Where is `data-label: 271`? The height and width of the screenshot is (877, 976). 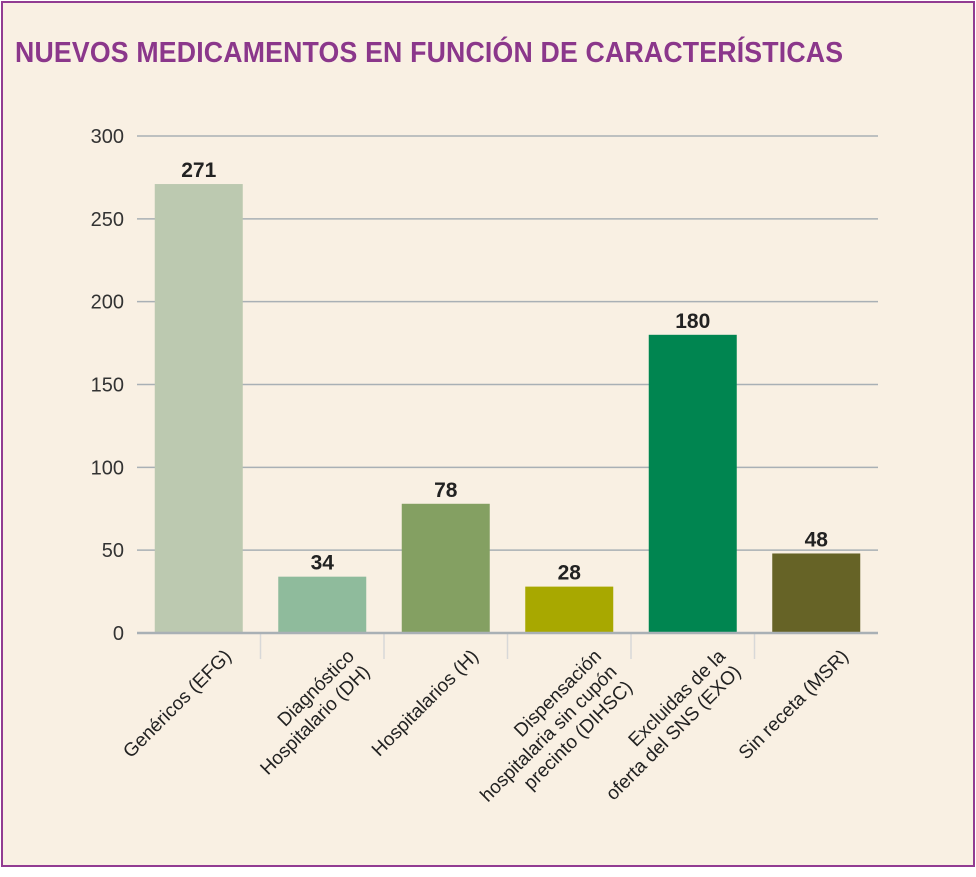
data-label: 271 is located at coordinates (198, 170).